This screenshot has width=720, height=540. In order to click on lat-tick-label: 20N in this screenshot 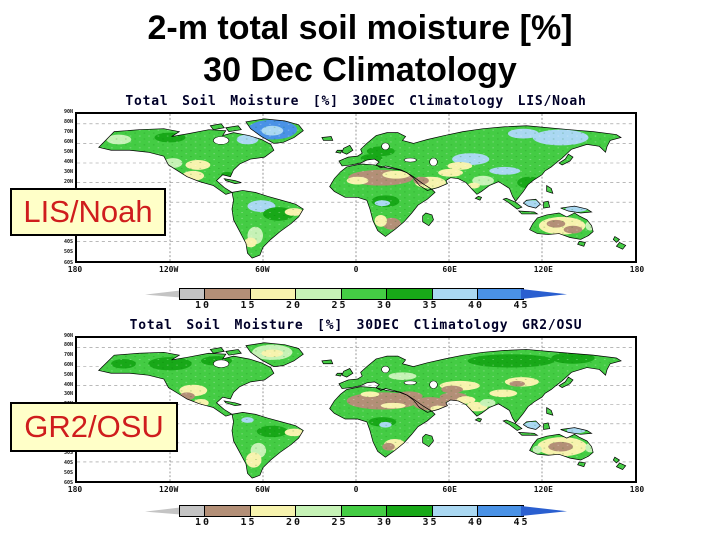, I will do `click(68, 181)`.